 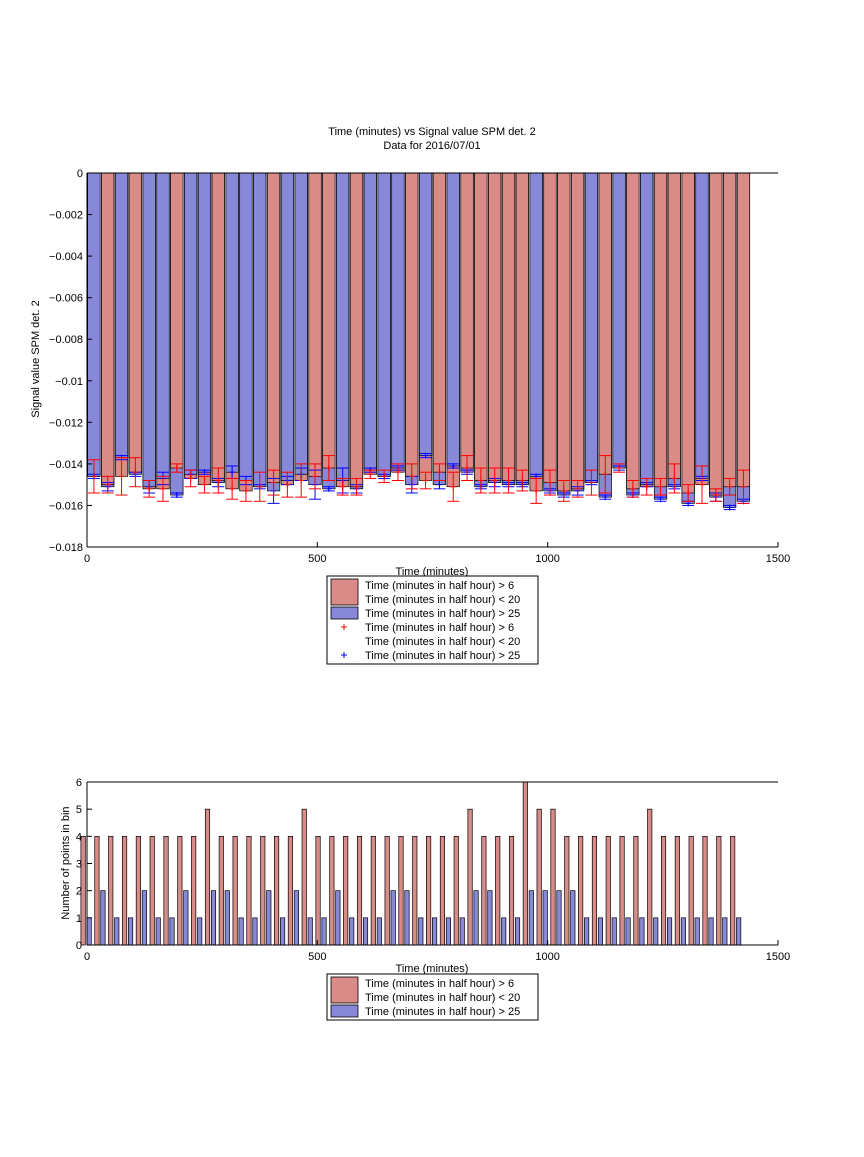 What do you see at coordinates (778, 559) in the screenshot?
I see `top-x-tick-label: 1500` at bounding box center [778, 559].